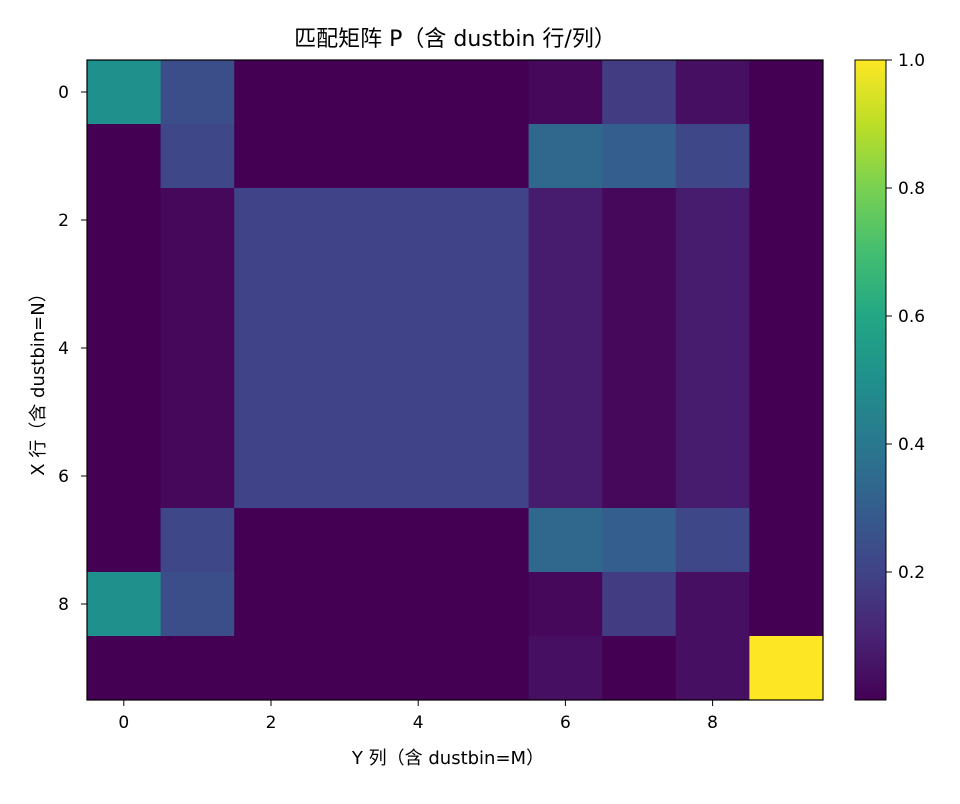 The image size is (960, 804). Describe the element at coordinates (63, 349) in the screenshot. I see `y-tick-label: 4` at that location.